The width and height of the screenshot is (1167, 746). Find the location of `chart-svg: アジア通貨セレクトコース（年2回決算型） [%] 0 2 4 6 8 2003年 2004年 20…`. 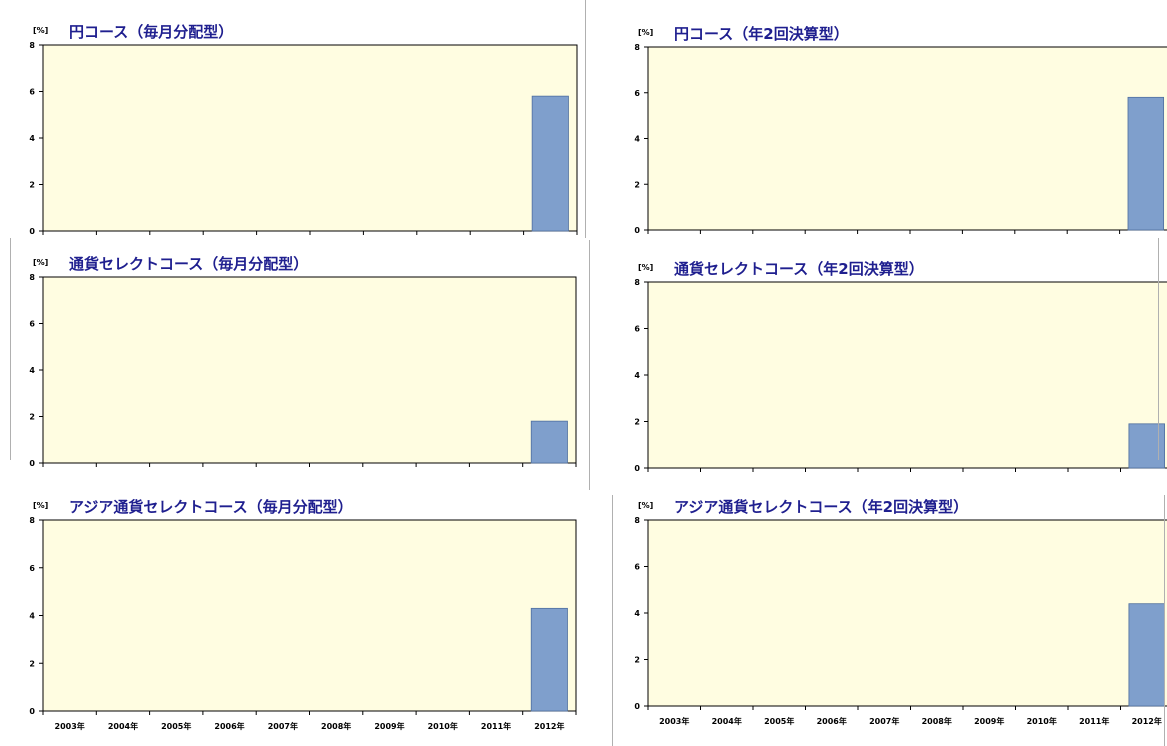

chart-svg: アジア通貨セレクトコース（年2回決算型） [%] 0 2 4 6 8 2003年 2004年 20… is located at coordinates (900, 612).